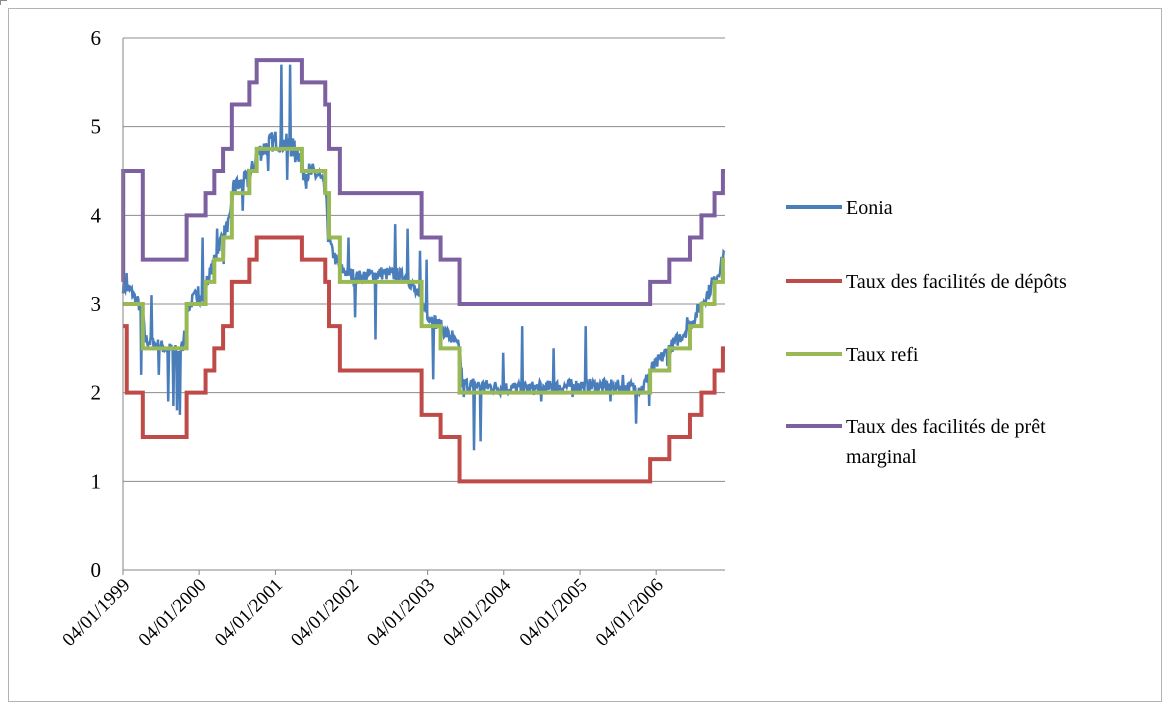  I want to click on legend-item-taux-des-facilites-de-pret-marginal: Taux des facilités de prêt marginal, so click(916, 442).